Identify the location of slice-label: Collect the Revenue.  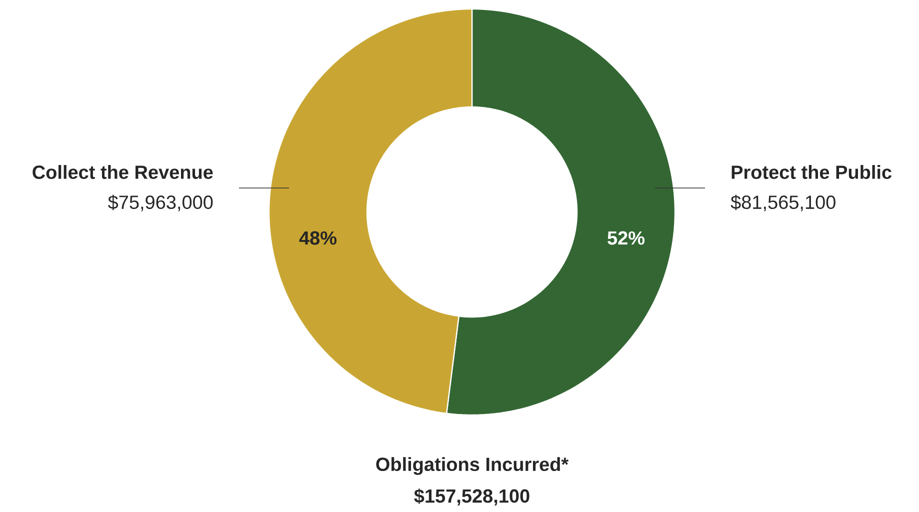
(122, 172).